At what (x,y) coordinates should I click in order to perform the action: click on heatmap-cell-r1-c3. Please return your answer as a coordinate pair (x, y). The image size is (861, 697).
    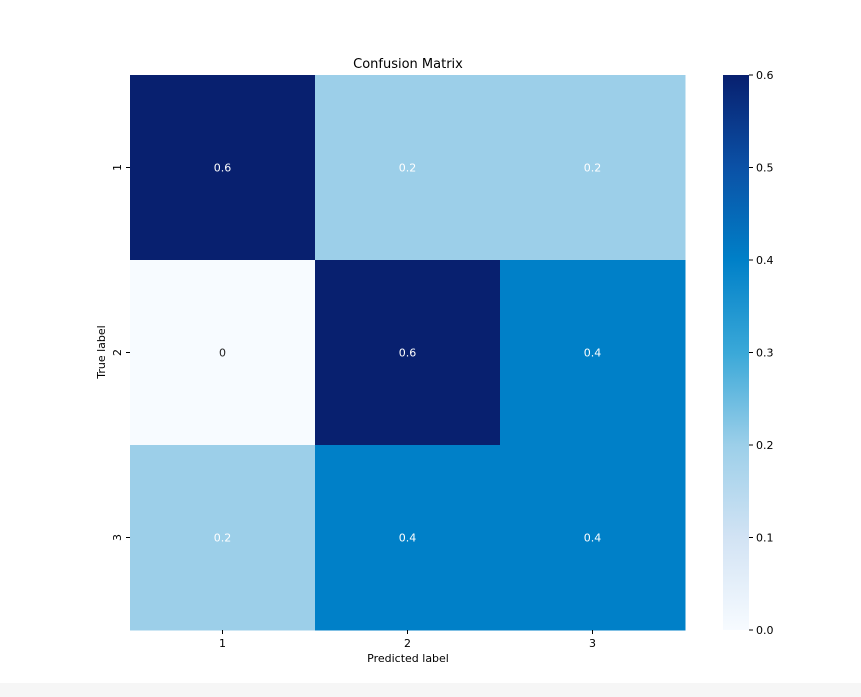
    Looking at the image, I should click on (593, 168).